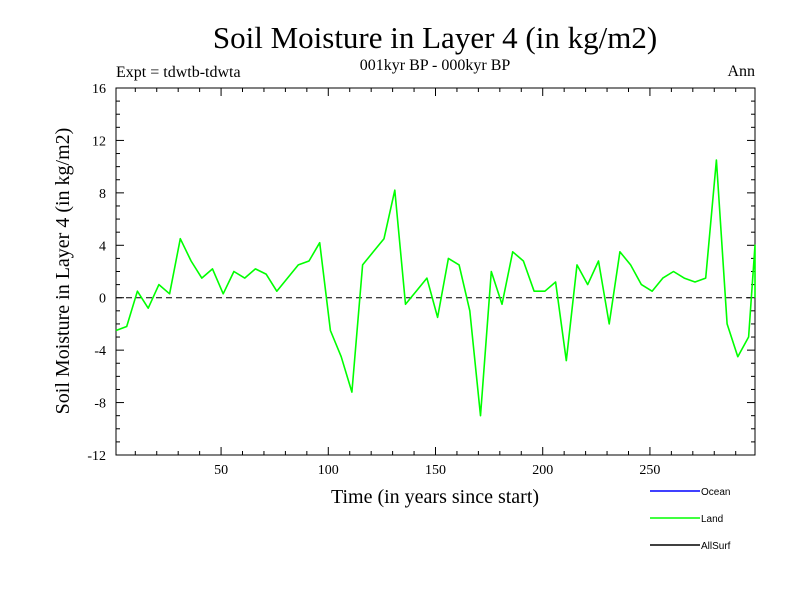 This screenshot has width=800, height=600. Describe the element at coordinates (102, 299) in the screenshot. I see `y-tick-label: 0` at that location.